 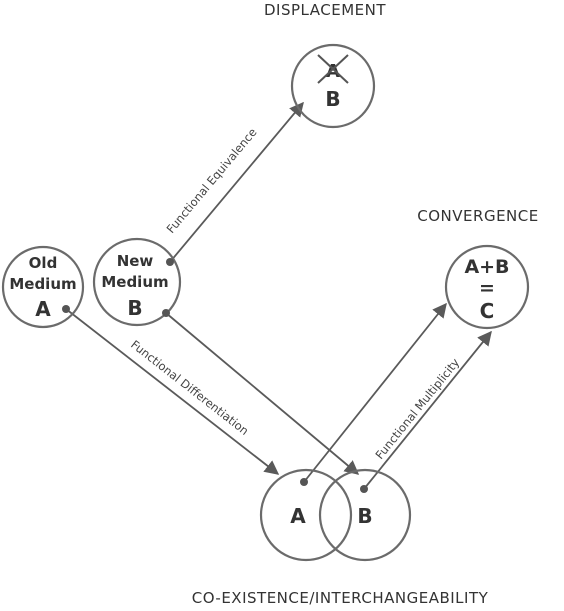 What do you see at coordinates (262, 393) in the screenshot?
I see `new-medium-to-coexistence-arrow` at bounding box center [262, 393].